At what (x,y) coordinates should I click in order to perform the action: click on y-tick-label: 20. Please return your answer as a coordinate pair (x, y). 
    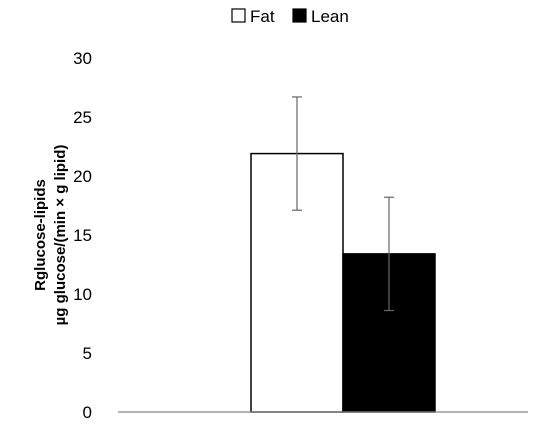
    Looking at the image, I should click on (82, 176).